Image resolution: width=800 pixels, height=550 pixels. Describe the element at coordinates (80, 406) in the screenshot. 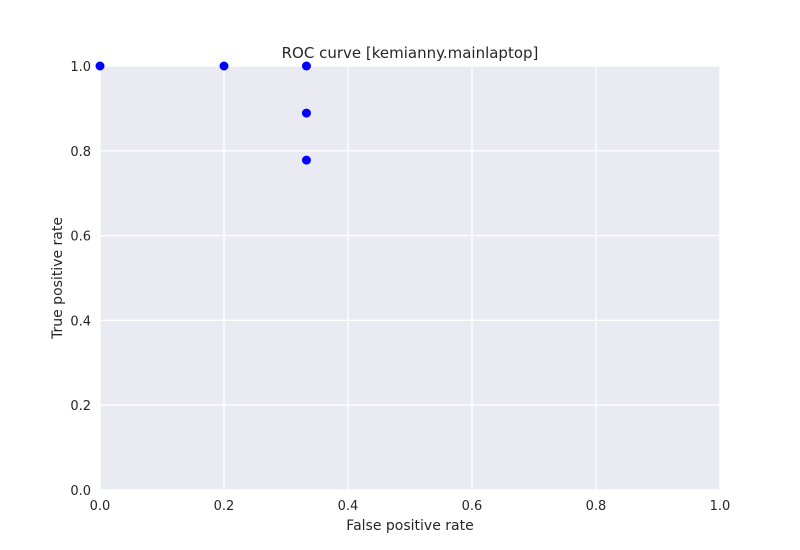

I see `y-tick-label: 0.2` at that location.